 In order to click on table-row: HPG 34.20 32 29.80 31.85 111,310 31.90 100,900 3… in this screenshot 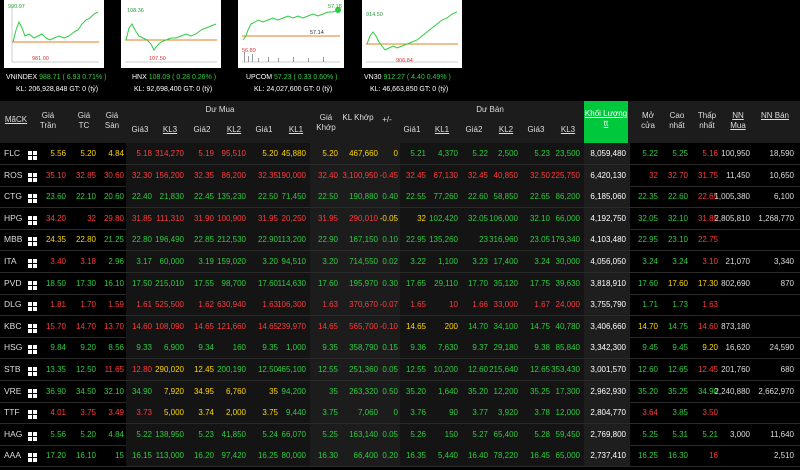, I will do `click(400, 218)`.